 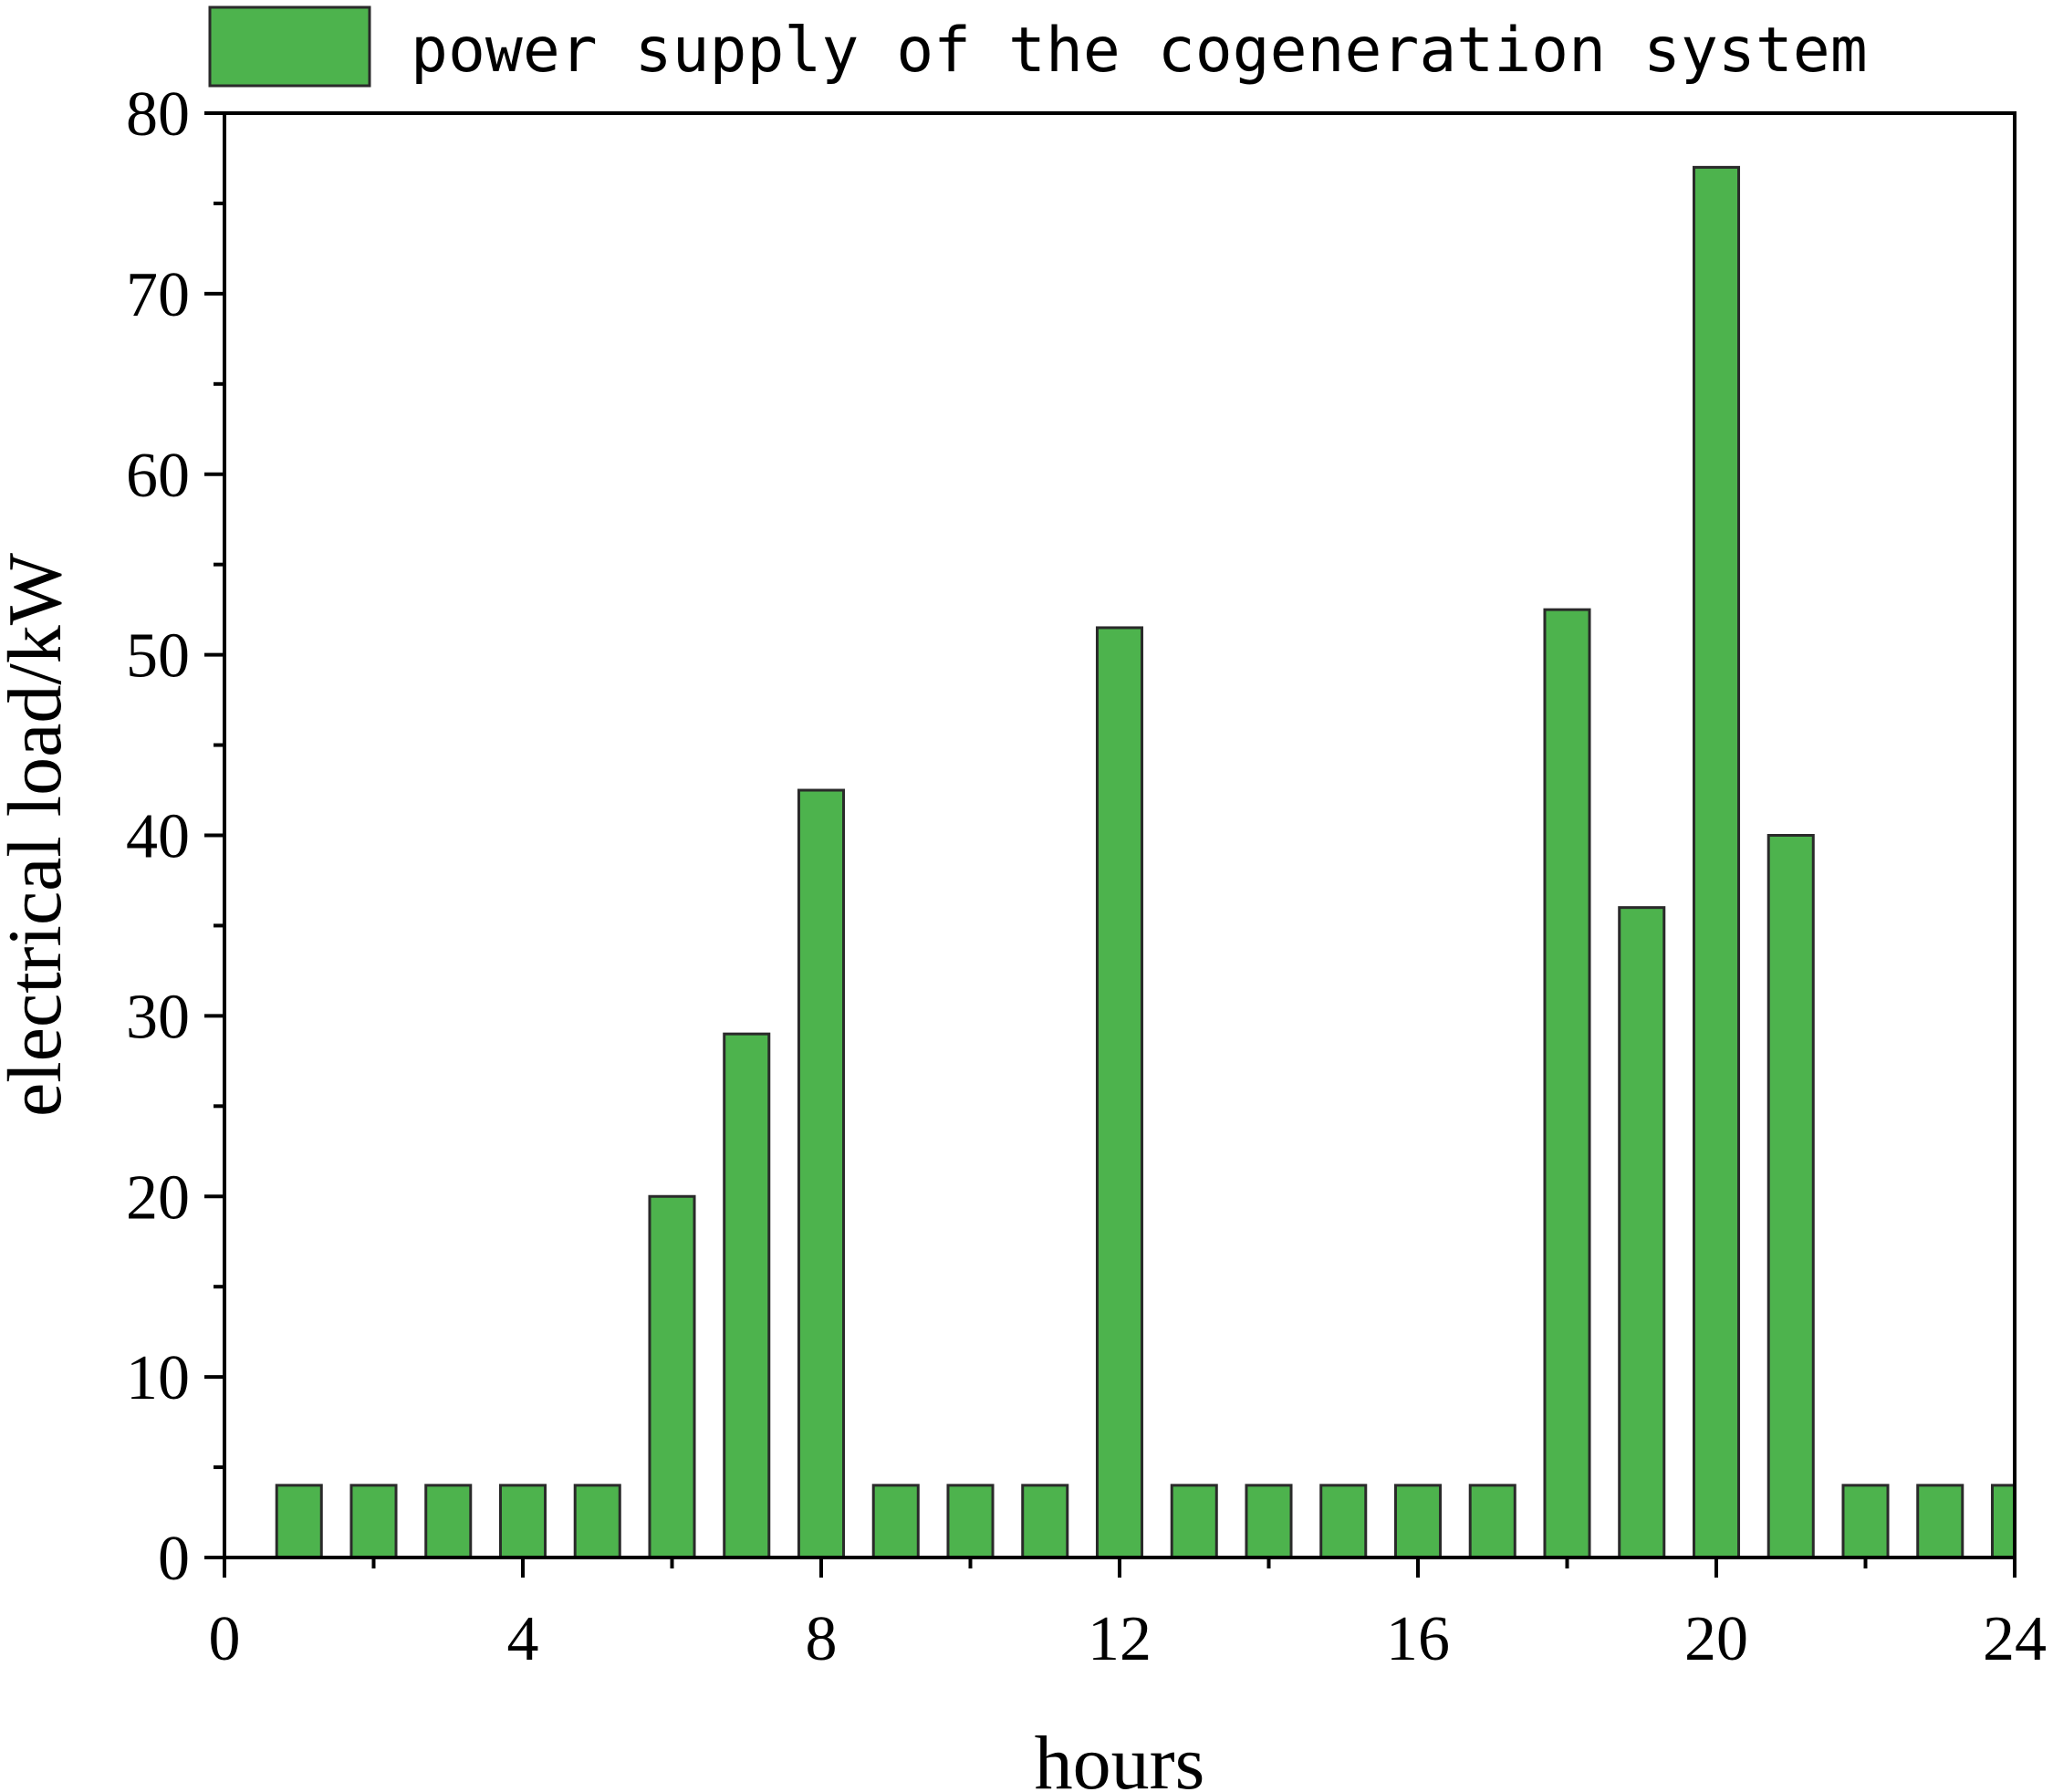 What do you see at coordinates (158, 1017) in the screenshot?
I see `y-tick-label: 30` at bounding box center [158, 1017].